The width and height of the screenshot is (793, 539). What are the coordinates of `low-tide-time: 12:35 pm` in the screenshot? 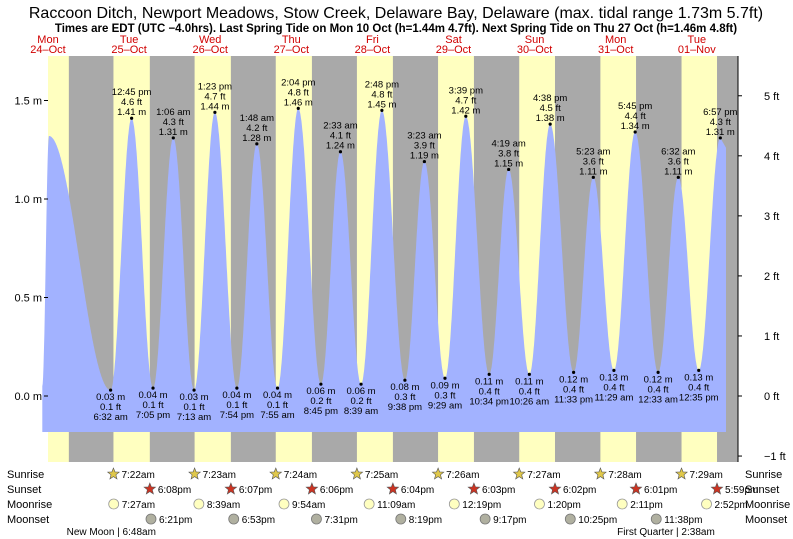 It's located at (699, 397).